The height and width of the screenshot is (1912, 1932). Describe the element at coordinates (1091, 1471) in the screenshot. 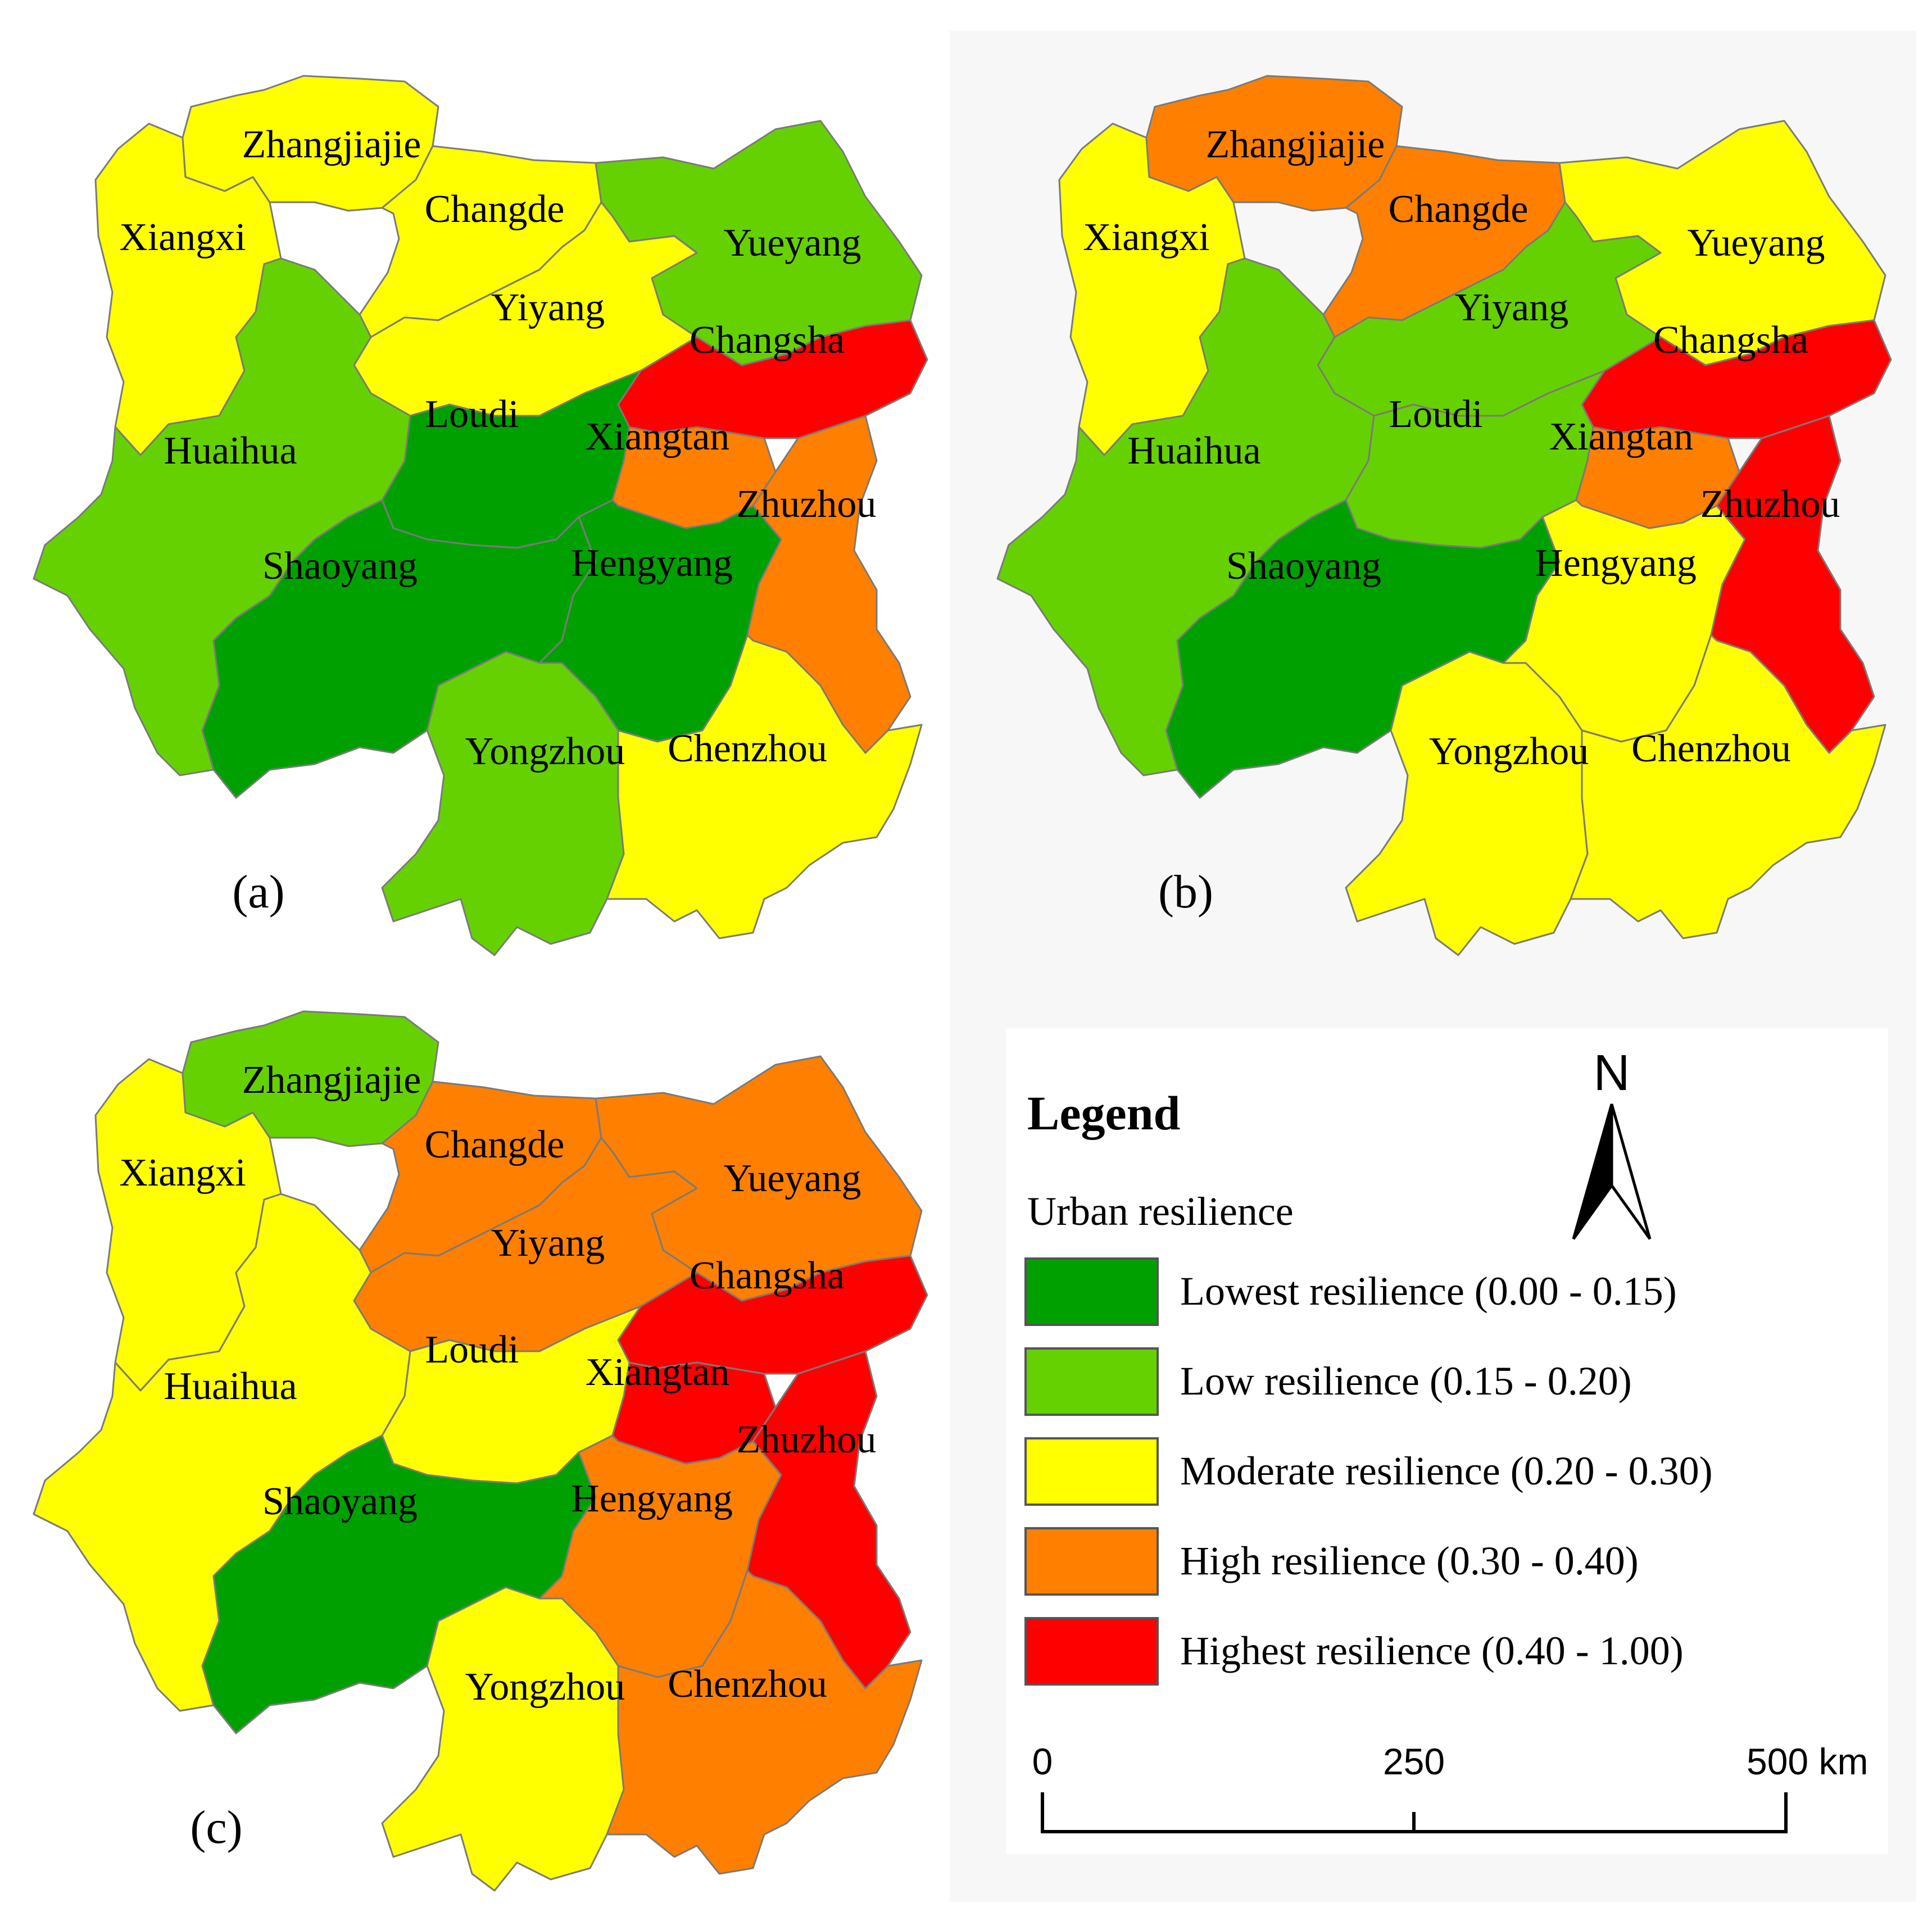

I see `legend-swatch-moderate` at that location.